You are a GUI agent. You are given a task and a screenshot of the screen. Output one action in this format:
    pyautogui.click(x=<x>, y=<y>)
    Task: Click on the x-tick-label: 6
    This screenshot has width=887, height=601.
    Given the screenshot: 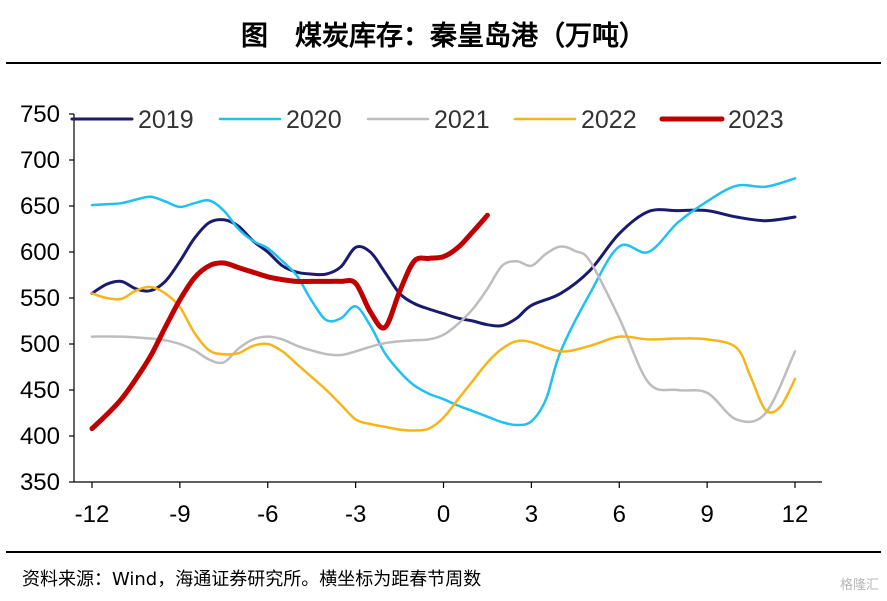 What is the action you would take?
    pyautogui.click(x=619, y=514)
    